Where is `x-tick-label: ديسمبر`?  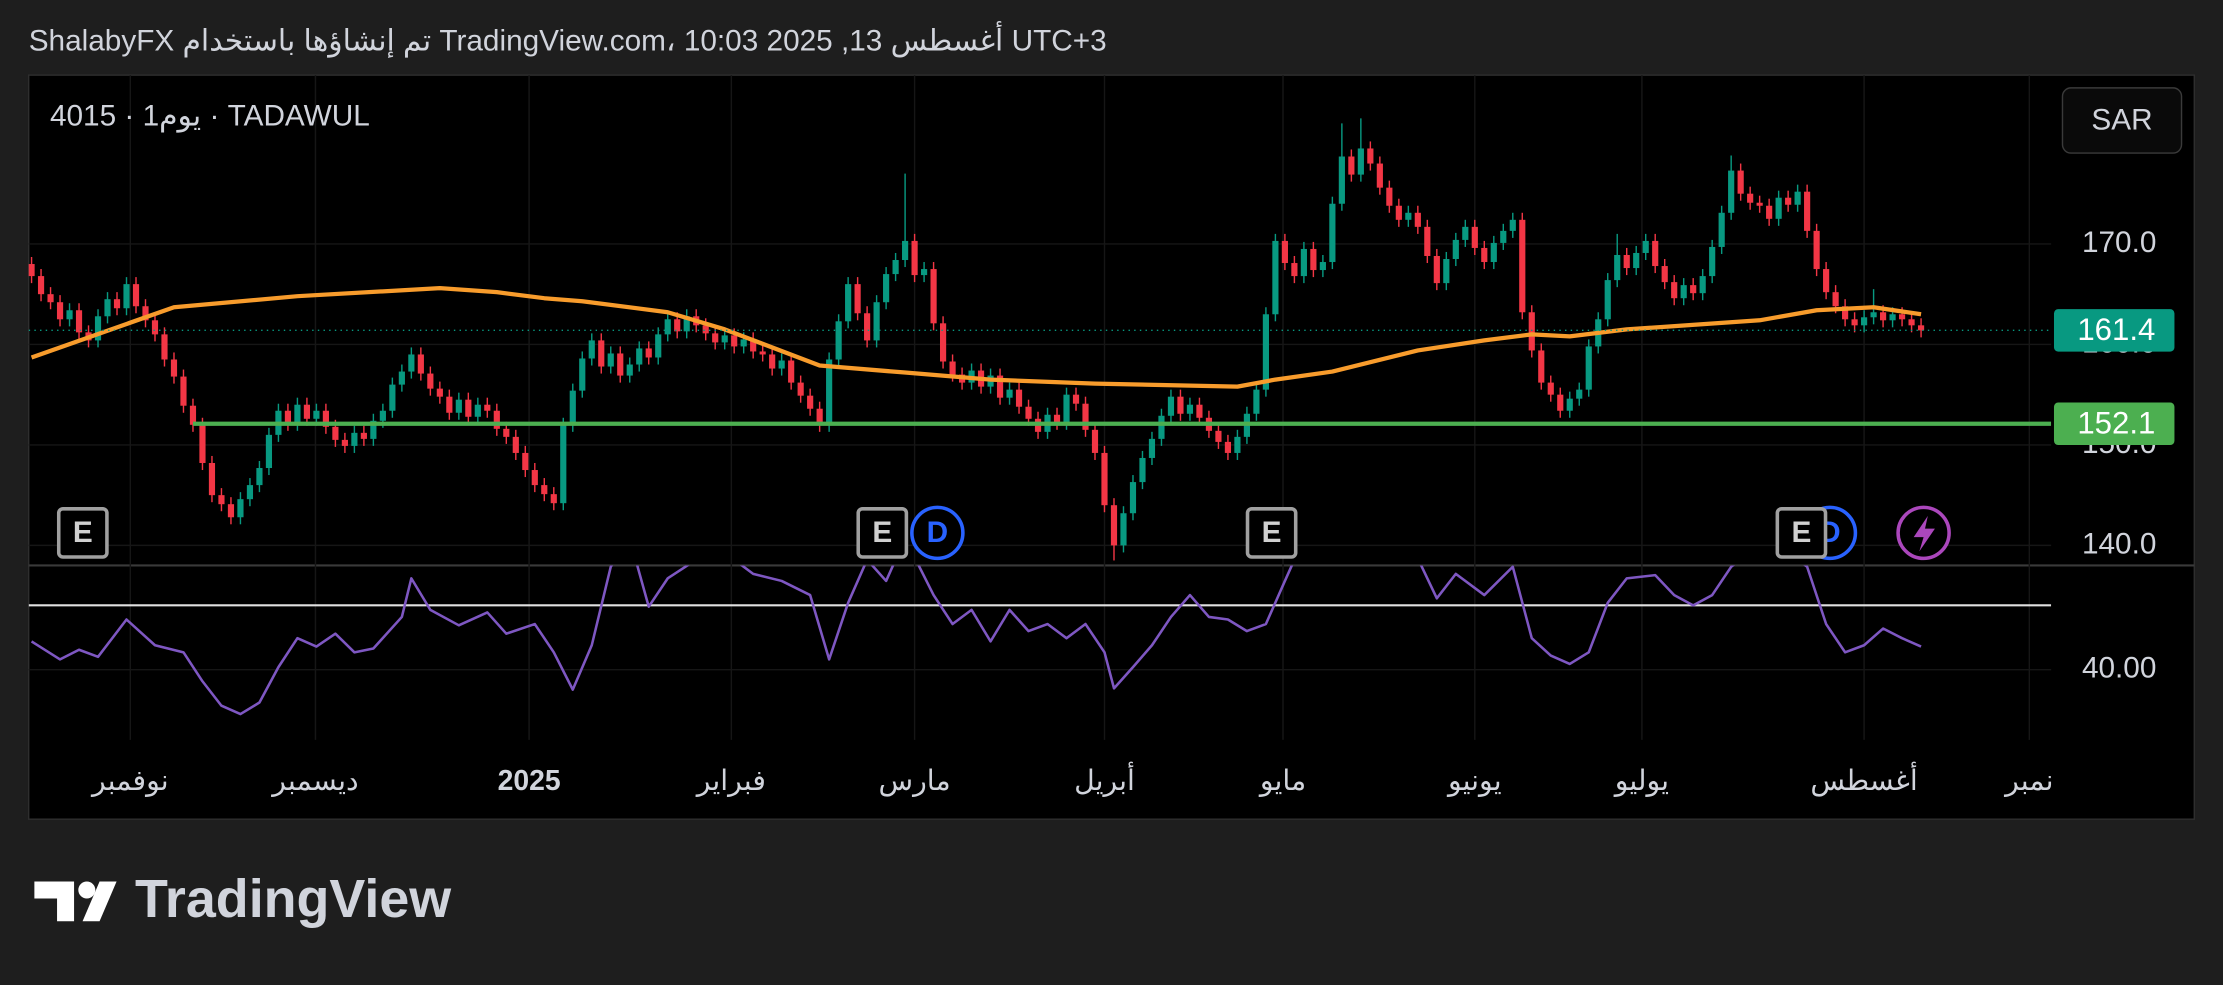
x-tick-label: ديسمبر is located at coordinates (314, 781).